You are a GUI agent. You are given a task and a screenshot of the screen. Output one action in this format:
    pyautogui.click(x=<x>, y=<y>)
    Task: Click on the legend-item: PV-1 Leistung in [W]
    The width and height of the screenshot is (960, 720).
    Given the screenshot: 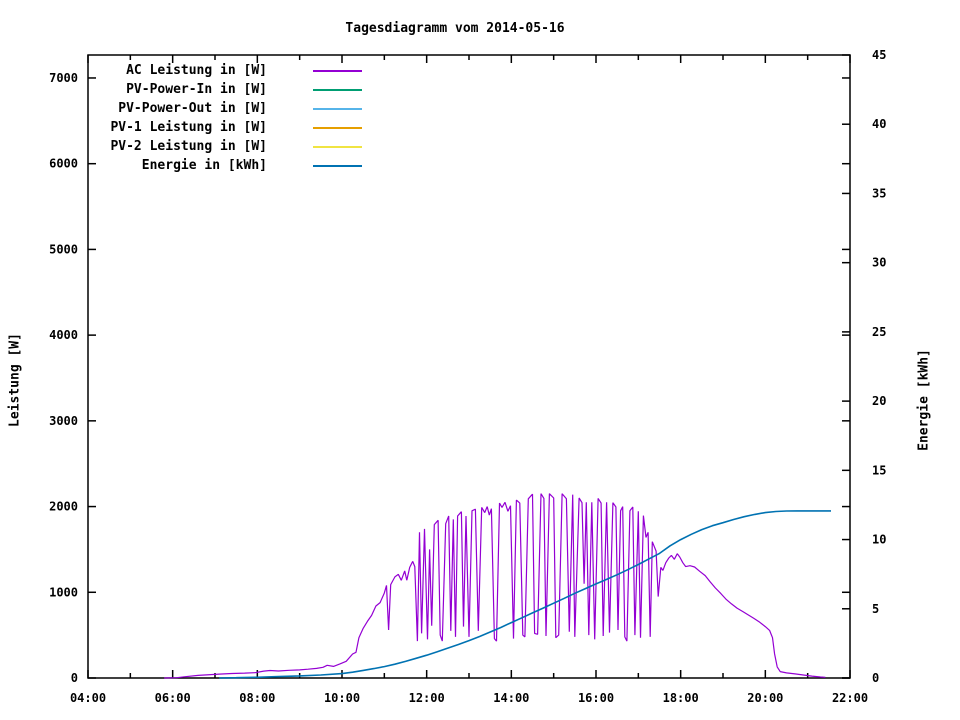 What is the action you would take?
    pyautogui.click(x=225, y=127)
    